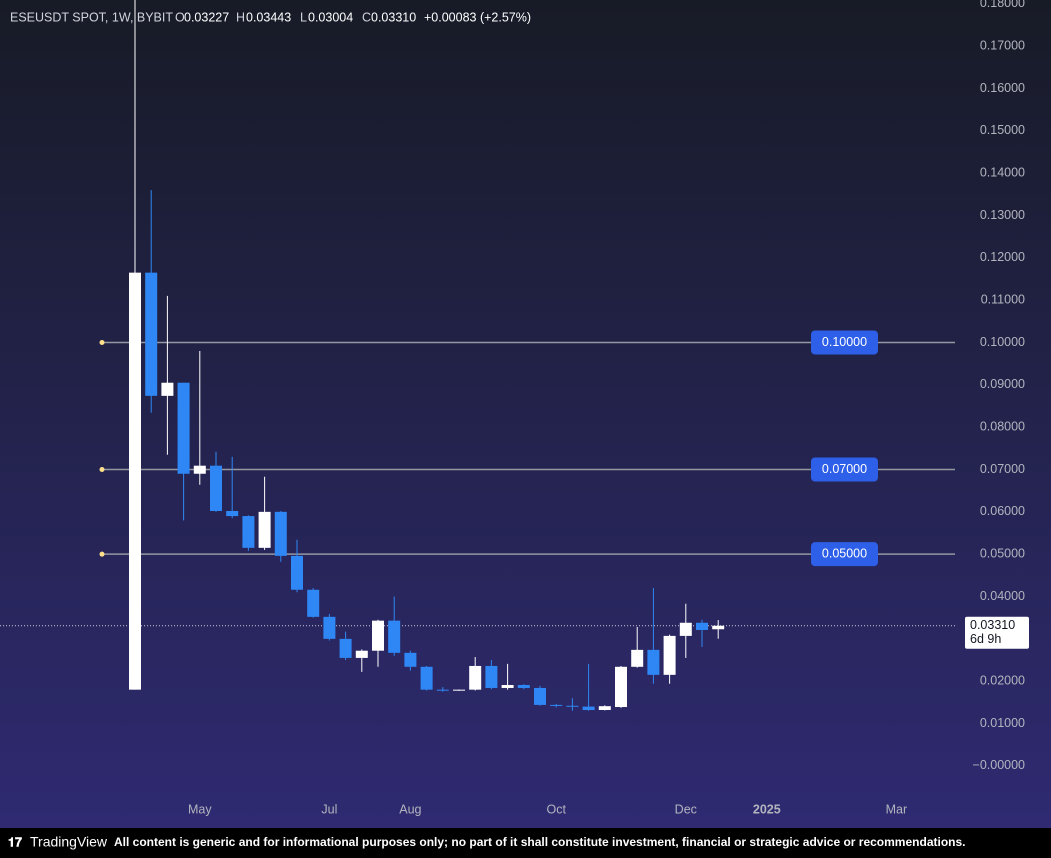 This screenshot has height=858, width=1051. I want to click on y-tick-label: 0.15000, so click(1002, 130).